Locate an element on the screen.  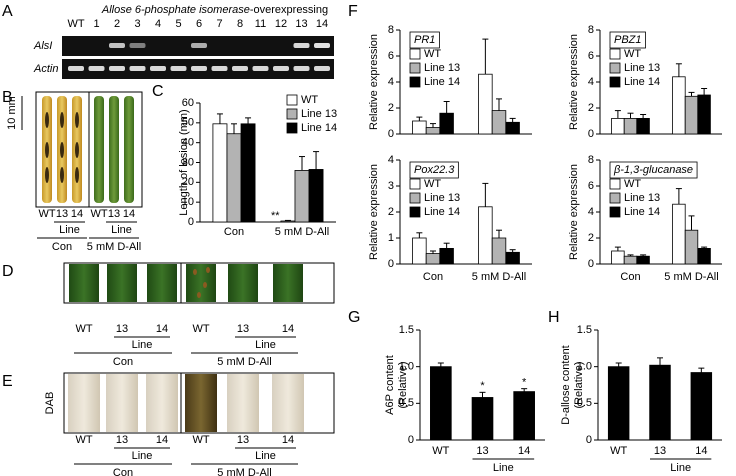
panel-label: A is located at coordinates (7, 11).